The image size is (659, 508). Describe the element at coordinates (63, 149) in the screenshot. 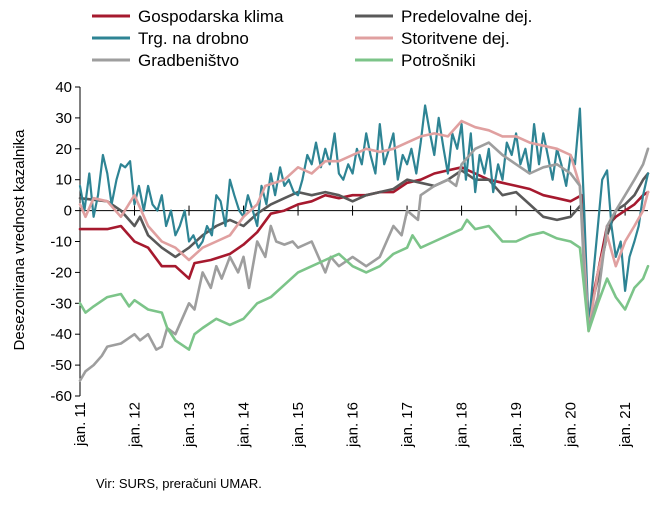

I see `y-tick-label: 20` at that location.